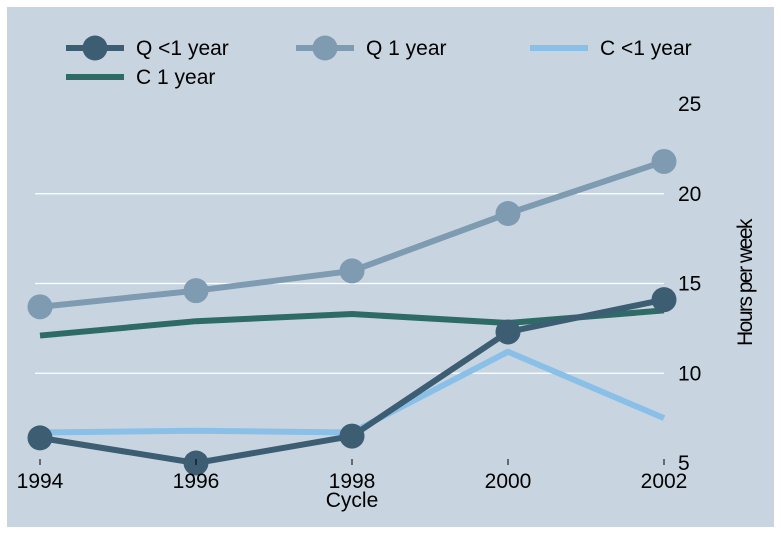 The image size is (781, 539). Describe the element at coordinates (352, 481) in the screenshot. I see `x-tick-label: 1998` at that location.